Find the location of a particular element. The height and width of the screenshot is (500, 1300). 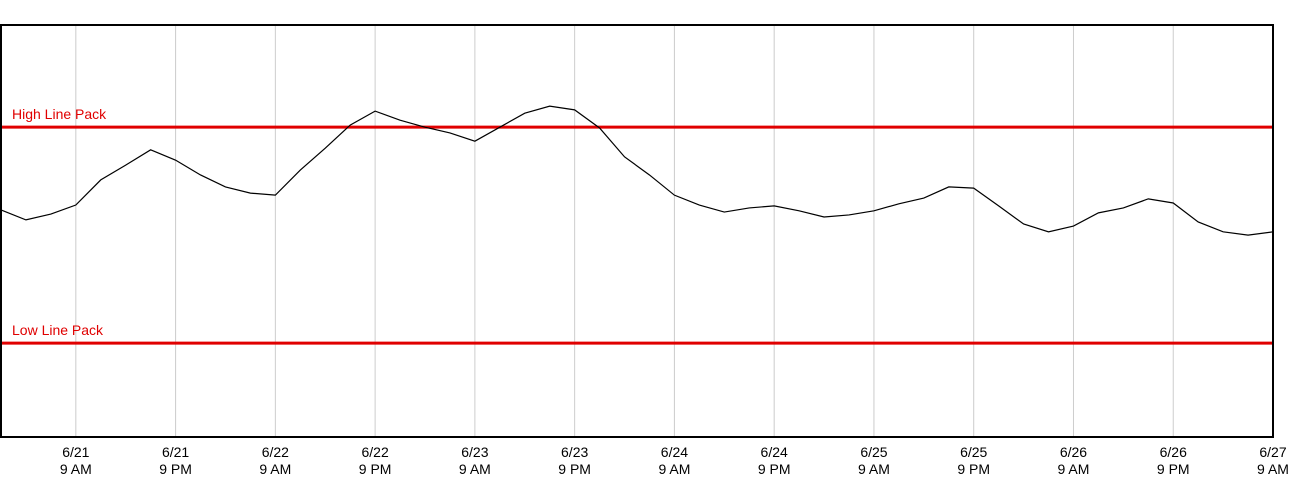

x-tick-label: 6/25 9 AM is located at coordinates (874, 460).